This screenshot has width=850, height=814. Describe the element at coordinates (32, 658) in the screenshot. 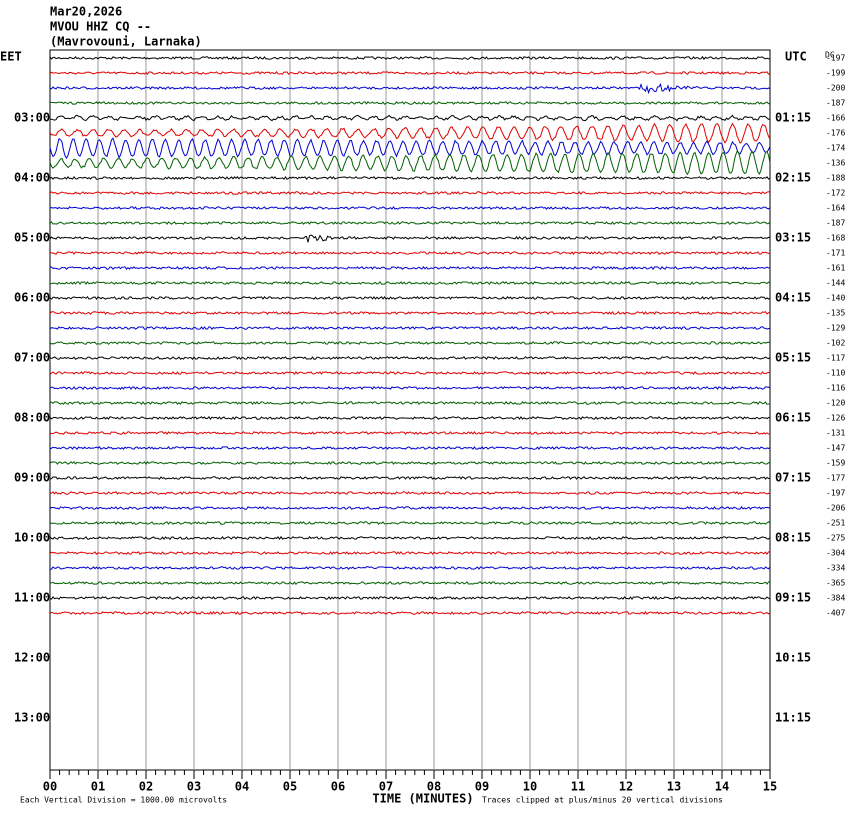

I see `left-time-label: 12:00` at that location.